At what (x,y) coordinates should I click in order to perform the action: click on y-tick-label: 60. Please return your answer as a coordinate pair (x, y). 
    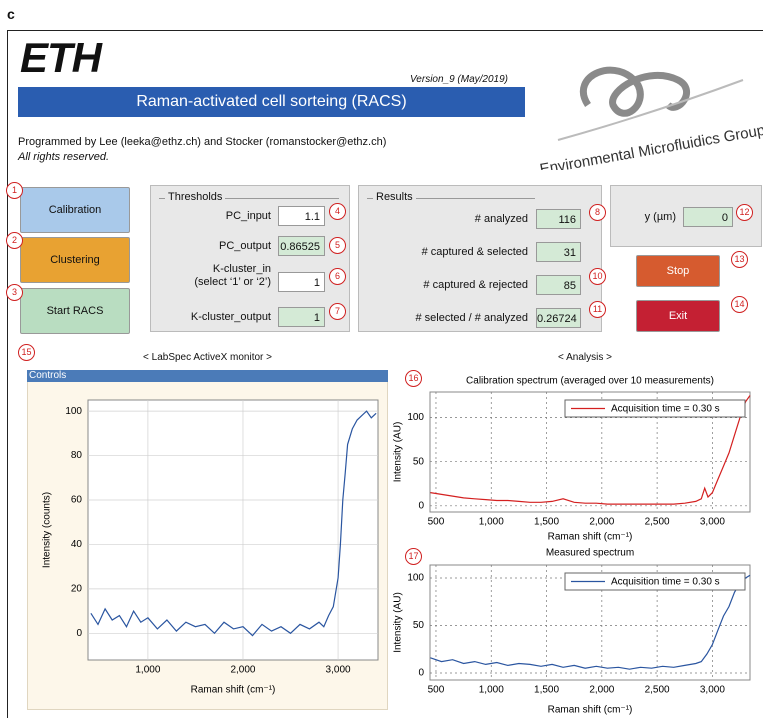
    Looking at the image, I should click on (77, 500).